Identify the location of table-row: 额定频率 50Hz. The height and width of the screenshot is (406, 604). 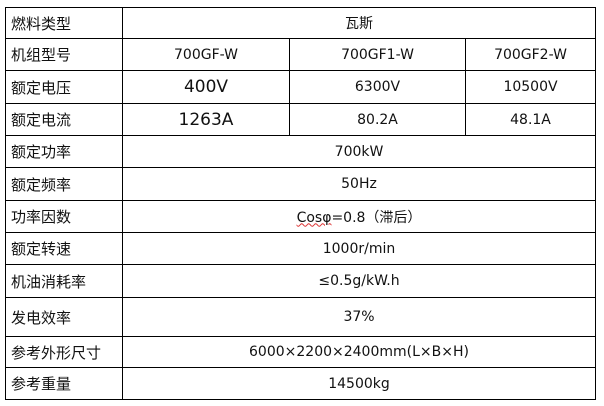
(300, 184).